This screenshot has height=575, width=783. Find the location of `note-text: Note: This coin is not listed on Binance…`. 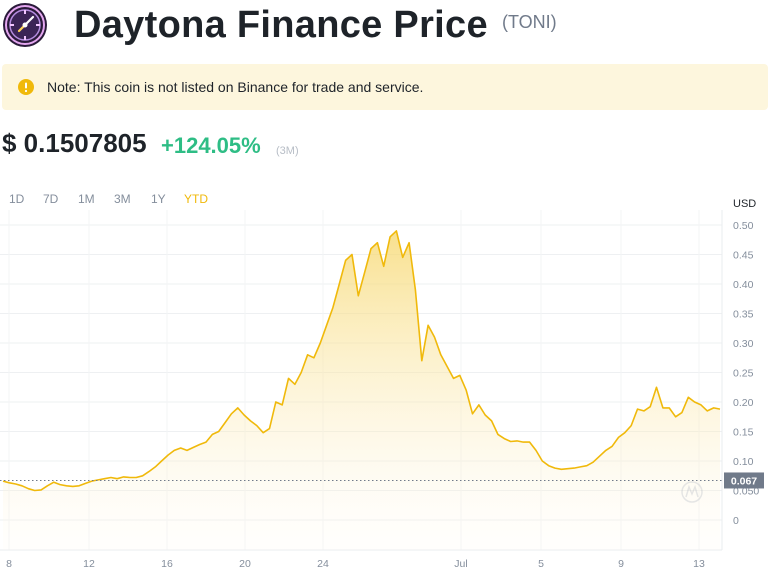

note-text: Note: This coin is not listed on Binance… is located at coordinates (235, 87).